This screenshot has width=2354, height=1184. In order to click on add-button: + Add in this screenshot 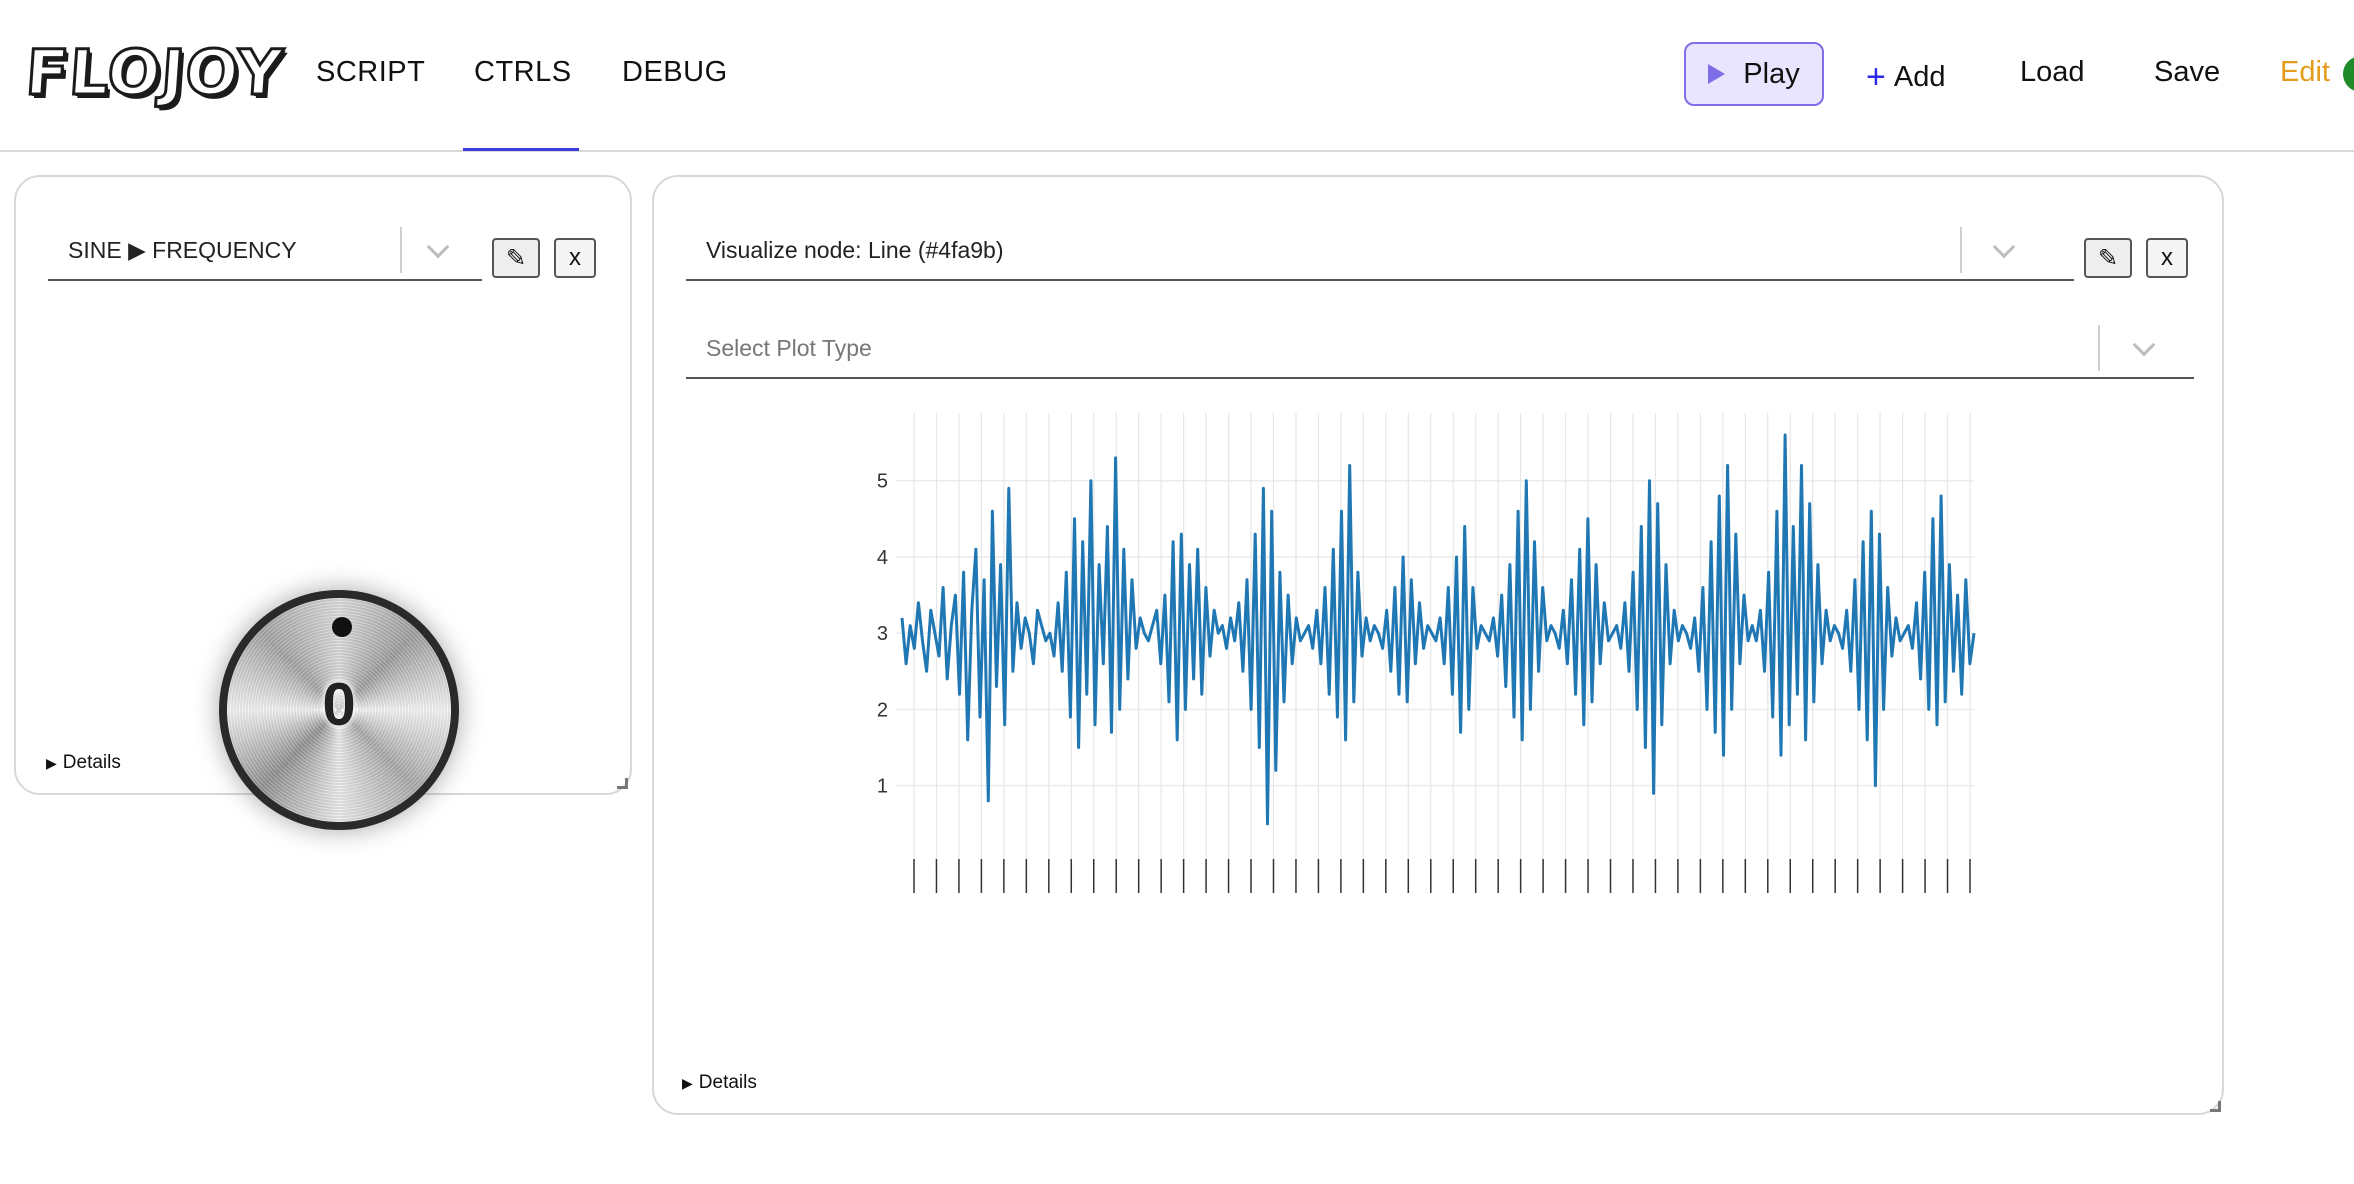, I will do `click(1906, 76)`.